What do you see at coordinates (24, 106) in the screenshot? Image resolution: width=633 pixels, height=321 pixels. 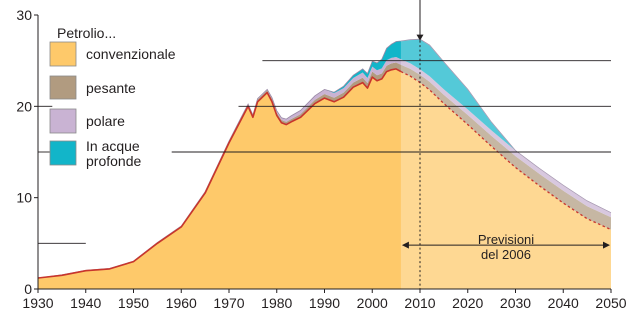 I see `y-tick-label-20: 20` at bounding box center [24, 106].